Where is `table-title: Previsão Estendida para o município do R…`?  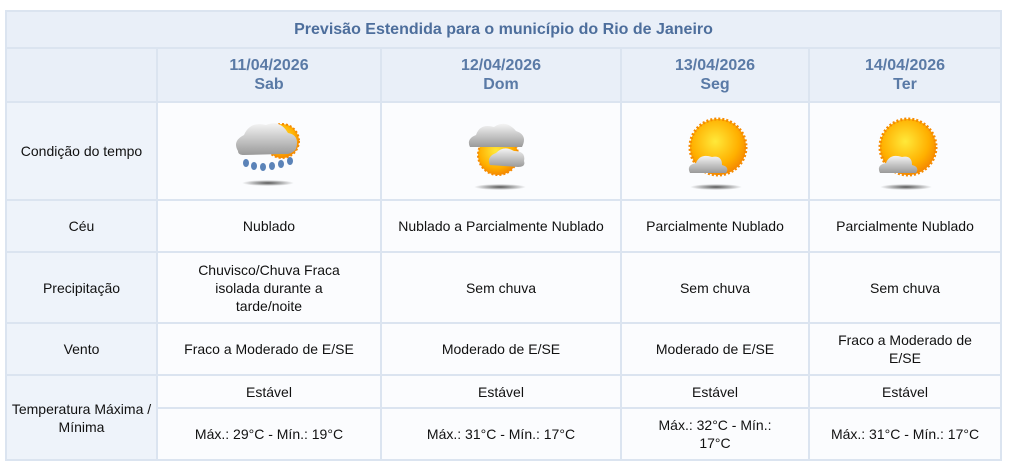 table-title: Previsão Estendida para o município do R… is located at coordinates (503, 29).